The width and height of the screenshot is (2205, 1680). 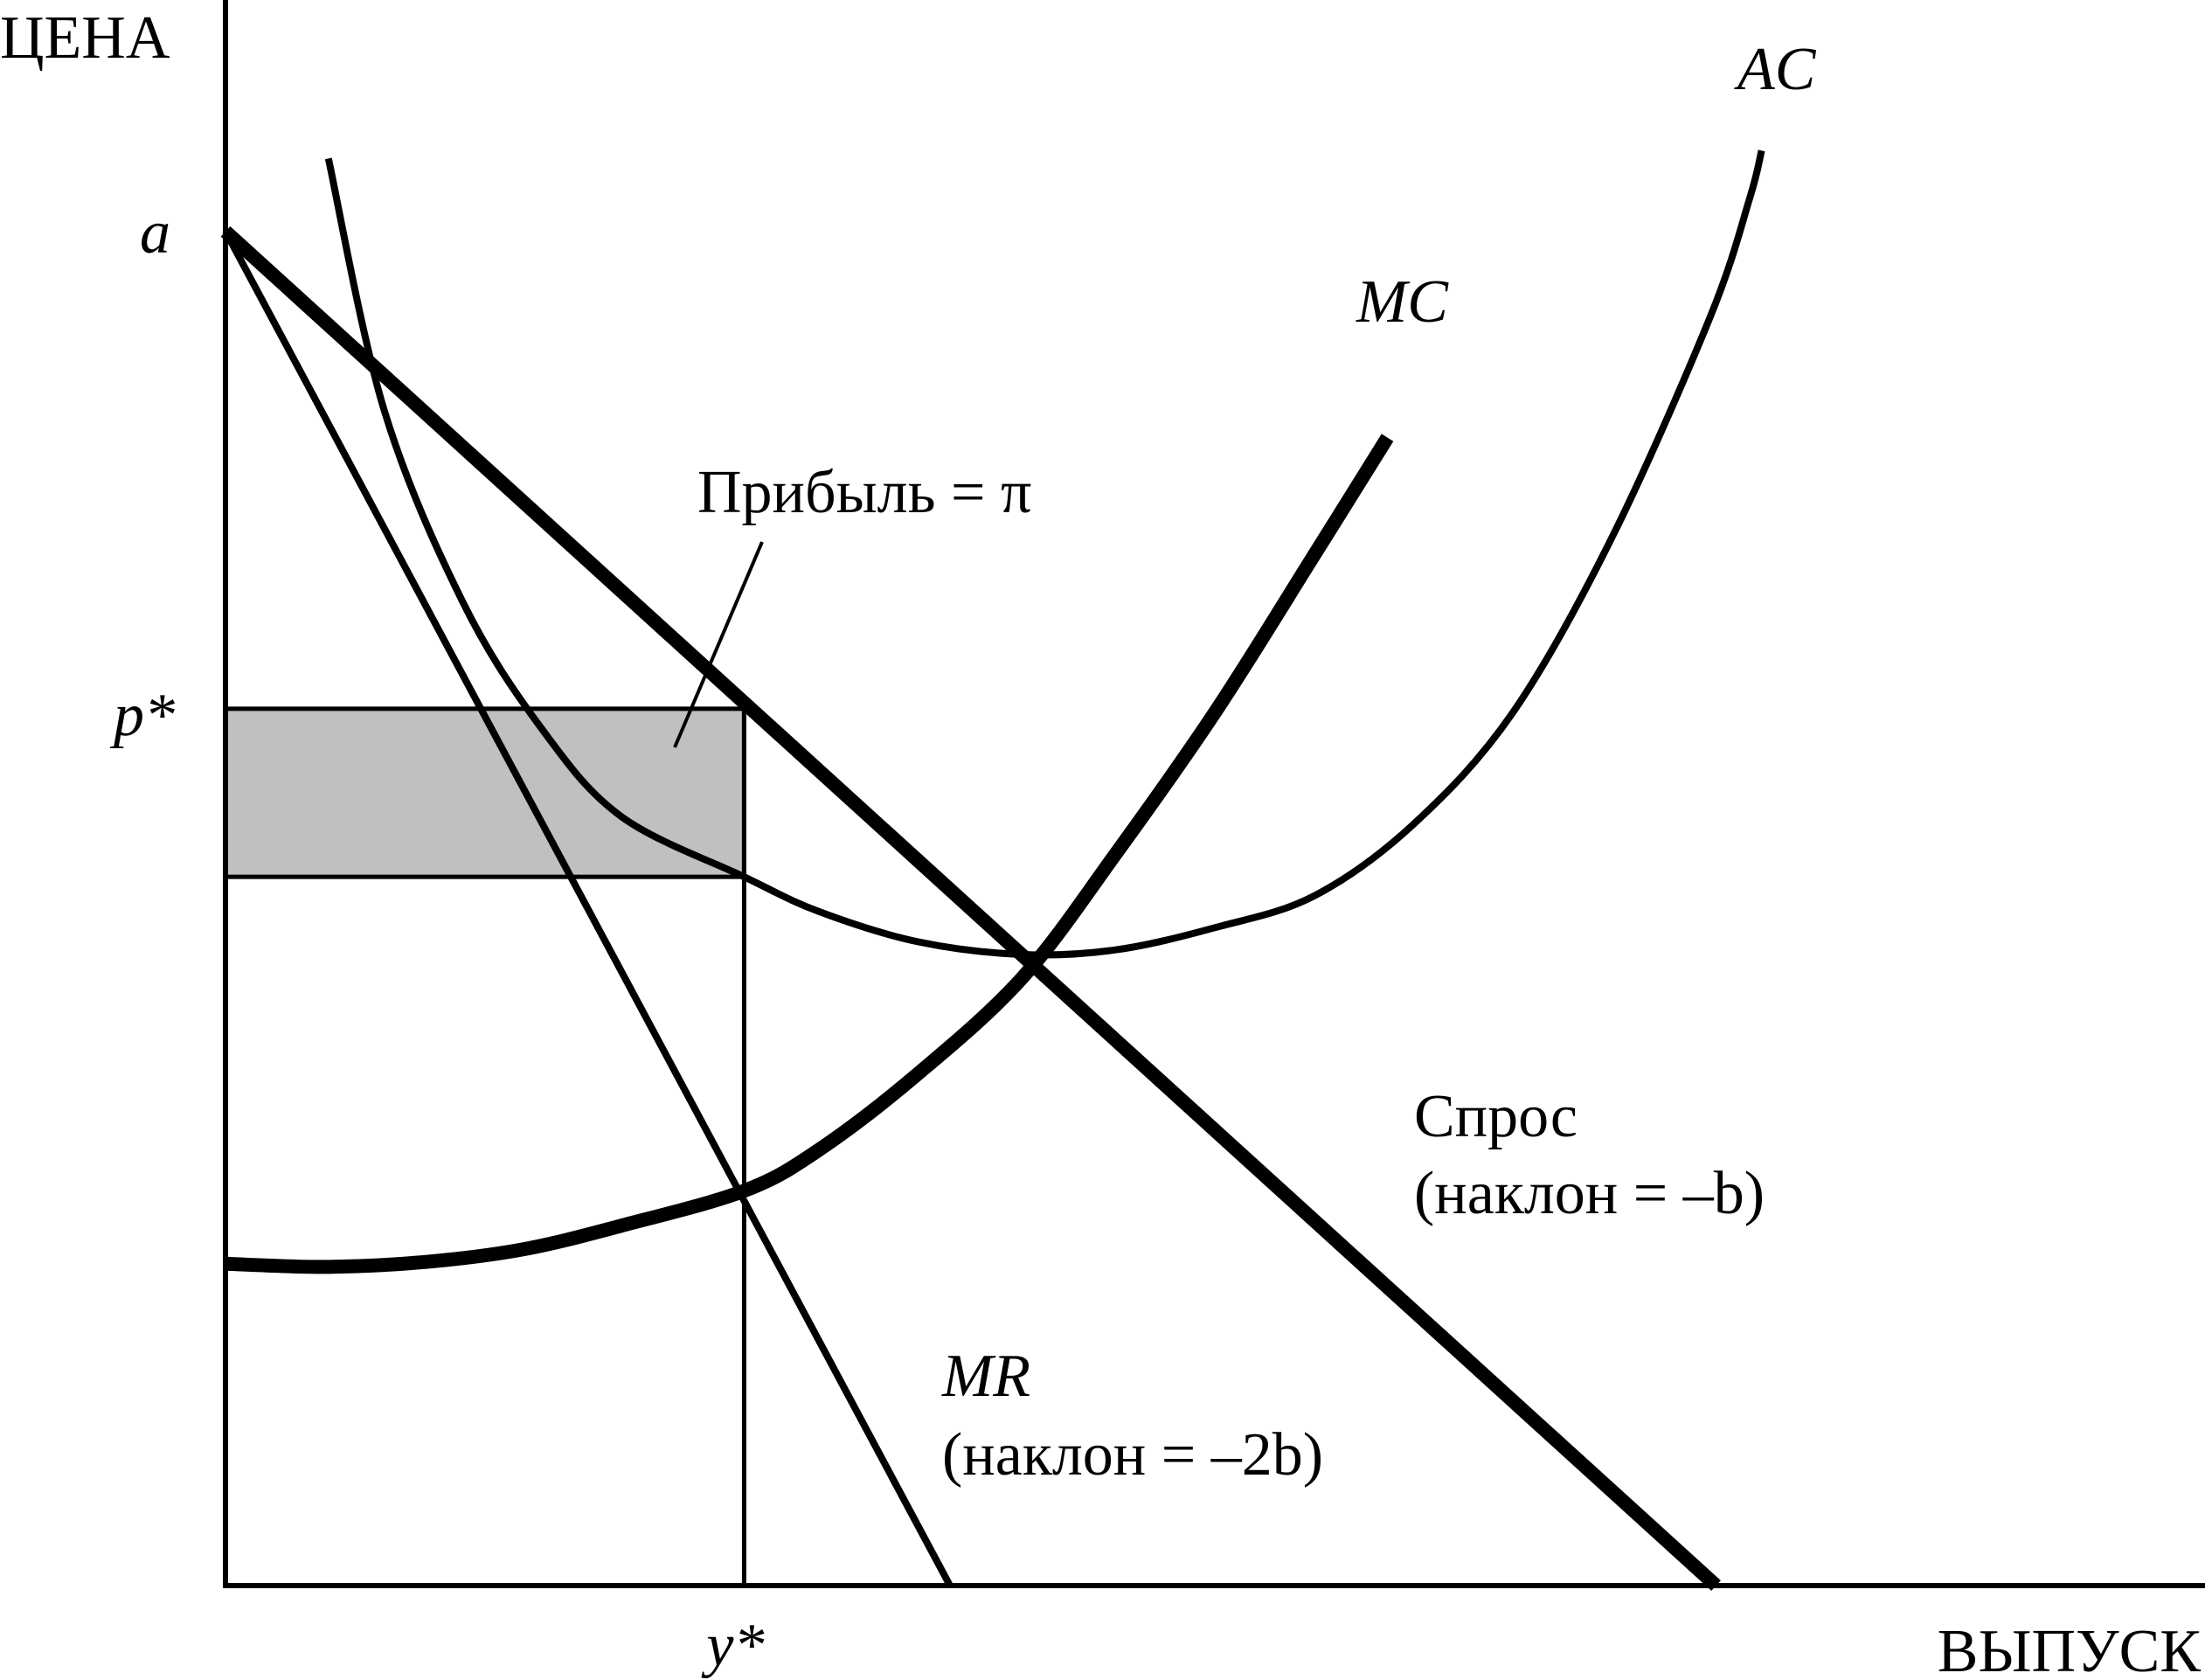 What do you see at coordinates (986, 1376) in the screenshot?
I see `mr-label: MR` at bounding box center [986, 1376].